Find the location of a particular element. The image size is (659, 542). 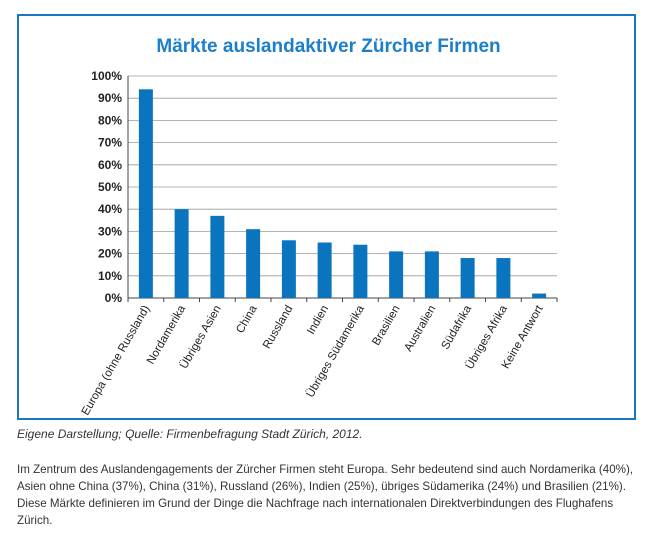

x-tick-label: Europa (ohne Russland) is located at coordinates (116, 360).